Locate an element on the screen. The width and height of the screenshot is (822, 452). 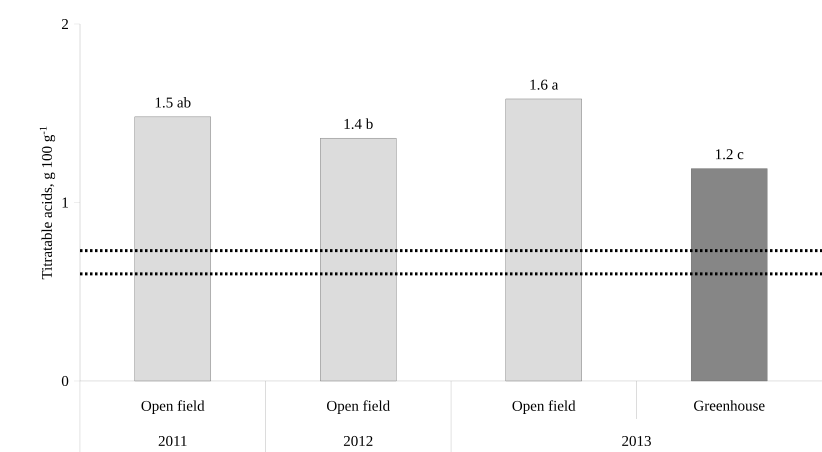
data-label: 1.2 c is located at coordinates (730, 154).